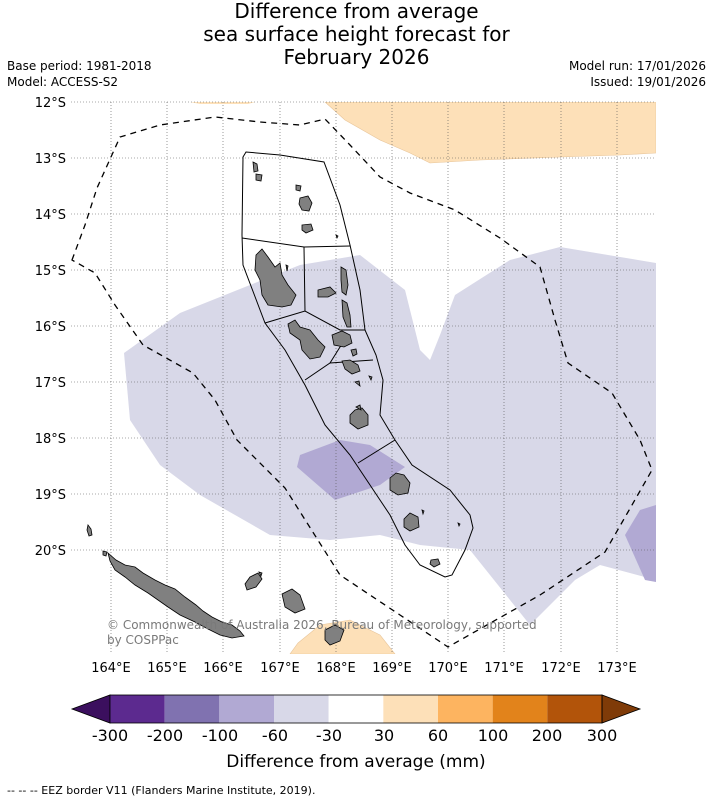 This screenshot has width=713, height=804. Describe the element at coordinates (50, 551) in the screenshot. I see `lat-label: 20°S` at that location.